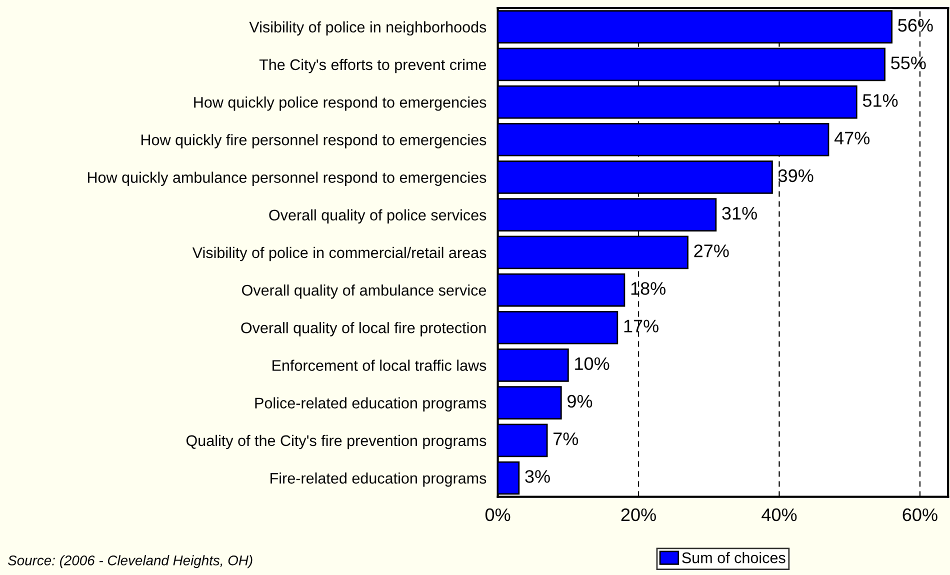 Image resolution: width=950 pixels, height=575 pixels. I want to click on y-tick-label: How quickly ambulance personnel respond to emergencies, so click(287, 179).